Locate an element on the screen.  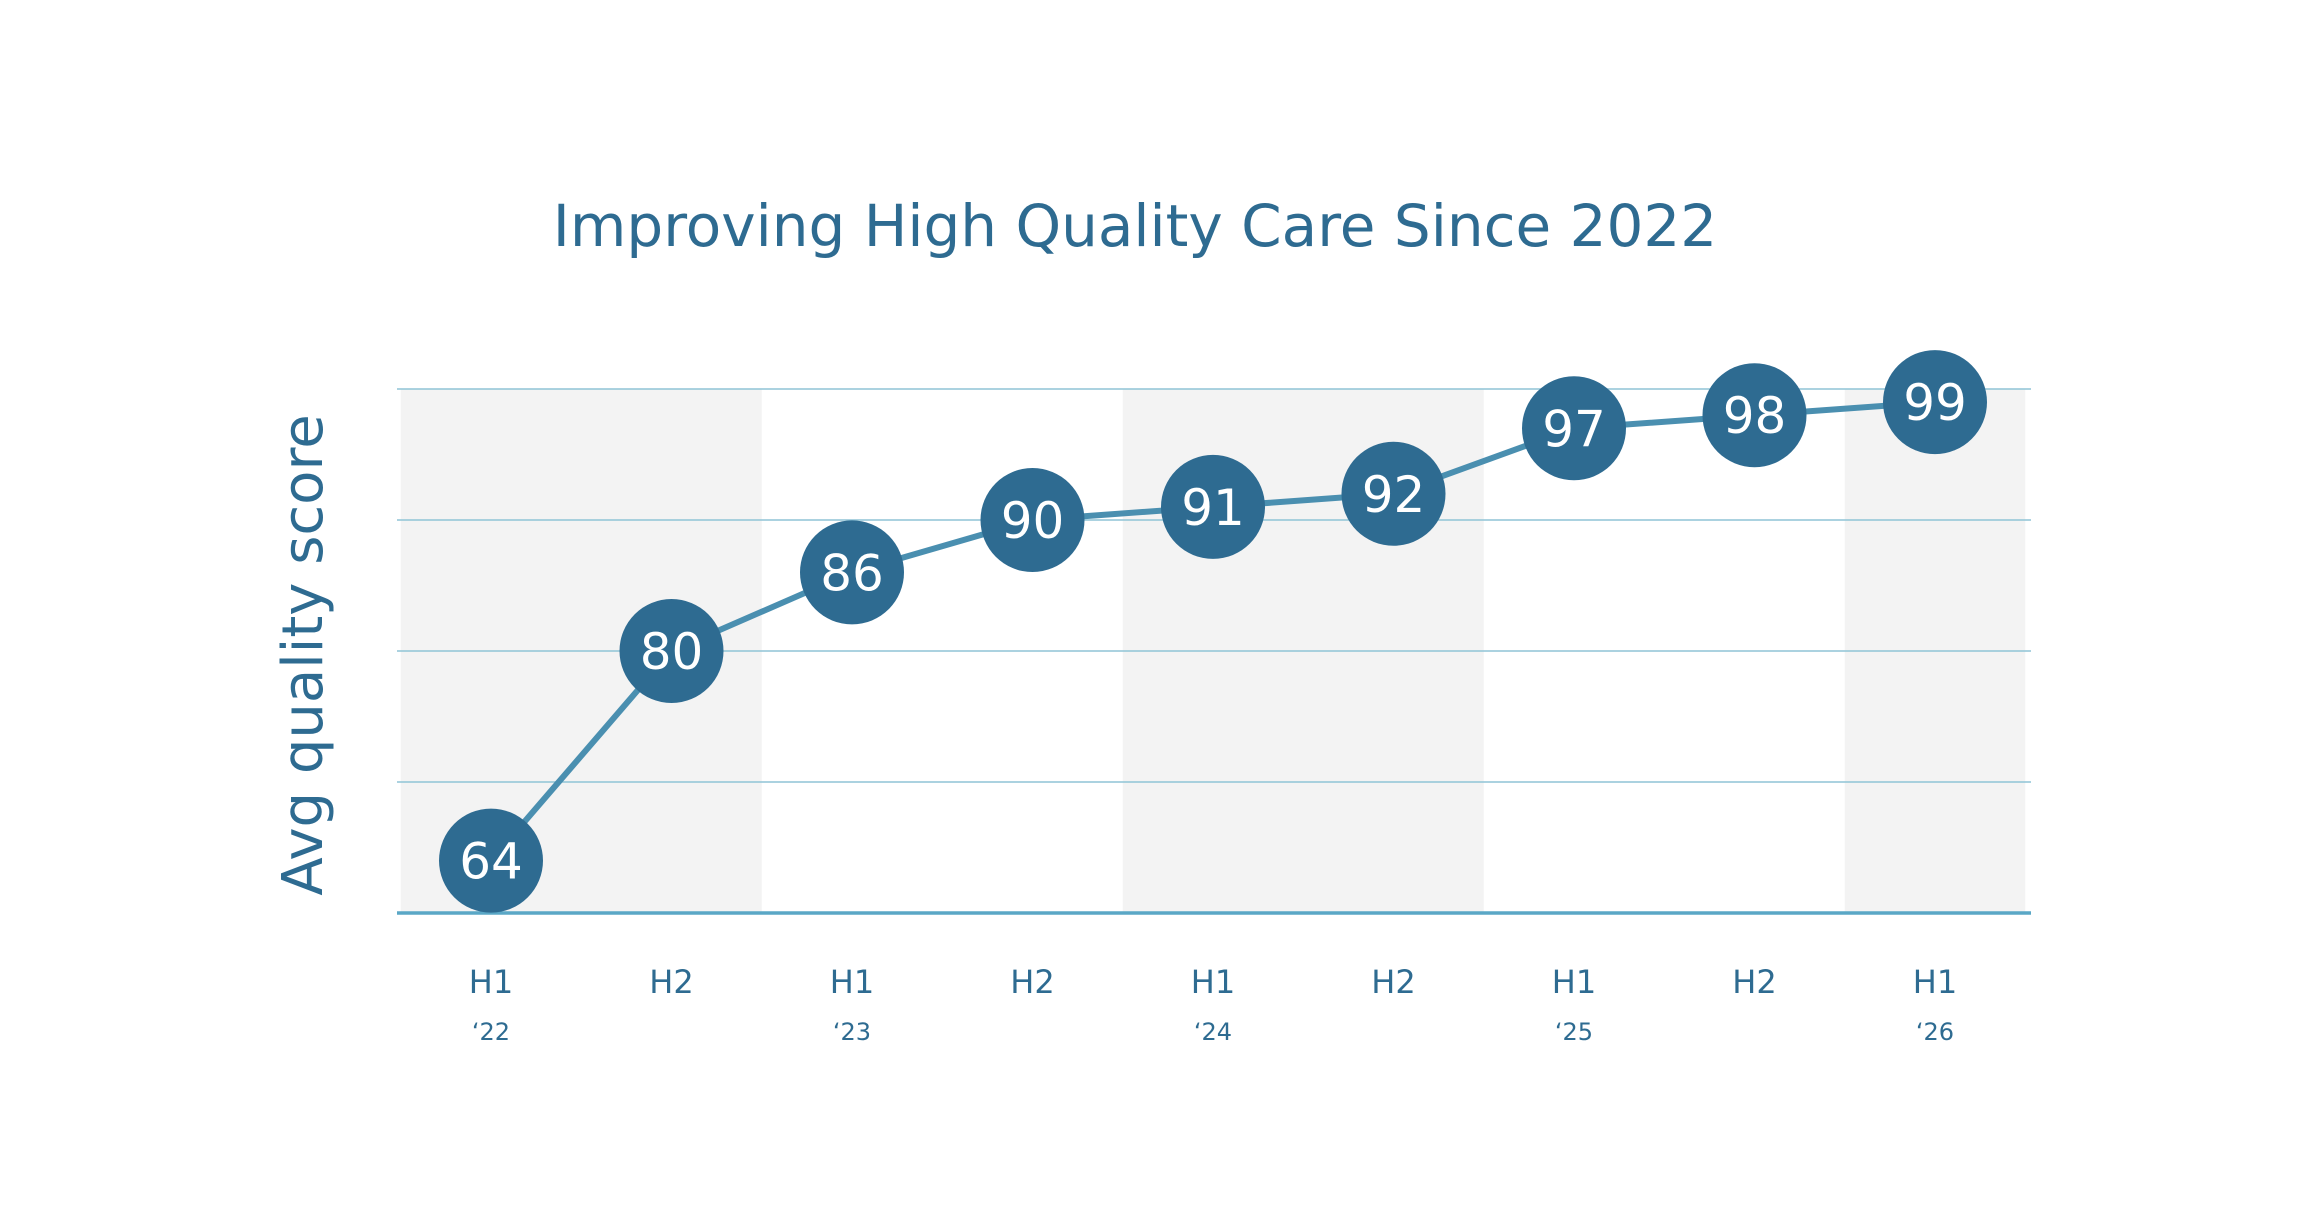
x-tick-label-3: H2 is located at coordinates (1032, 982).